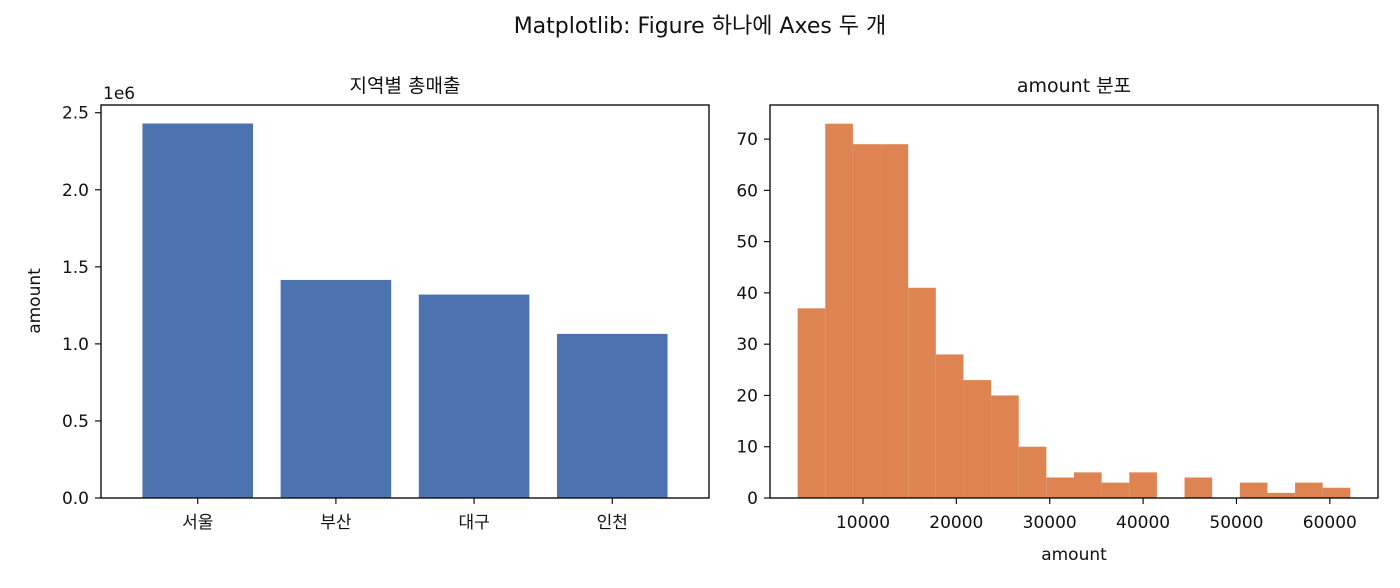  I want to click on y-tick-label: 60, so click(747, 191).